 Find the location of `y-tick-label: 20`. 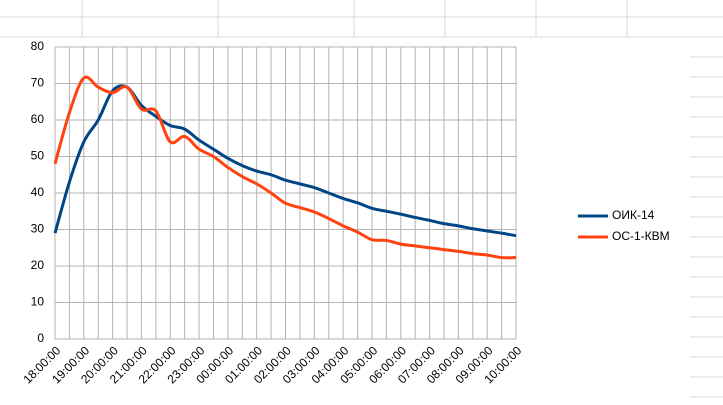

y-tick-label: 20 is located at coordinates (38, 265).